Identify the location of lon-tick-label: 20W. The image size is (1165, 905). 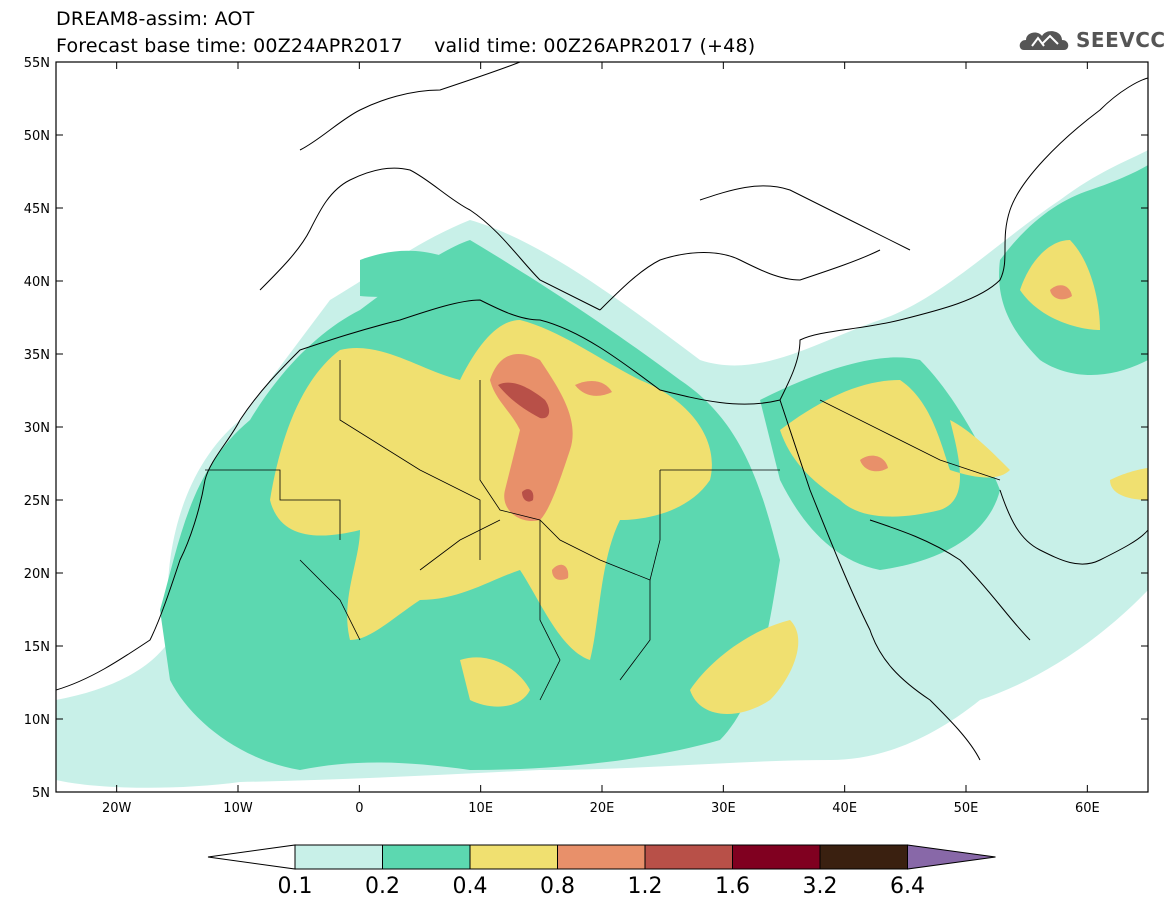
(117, 808).